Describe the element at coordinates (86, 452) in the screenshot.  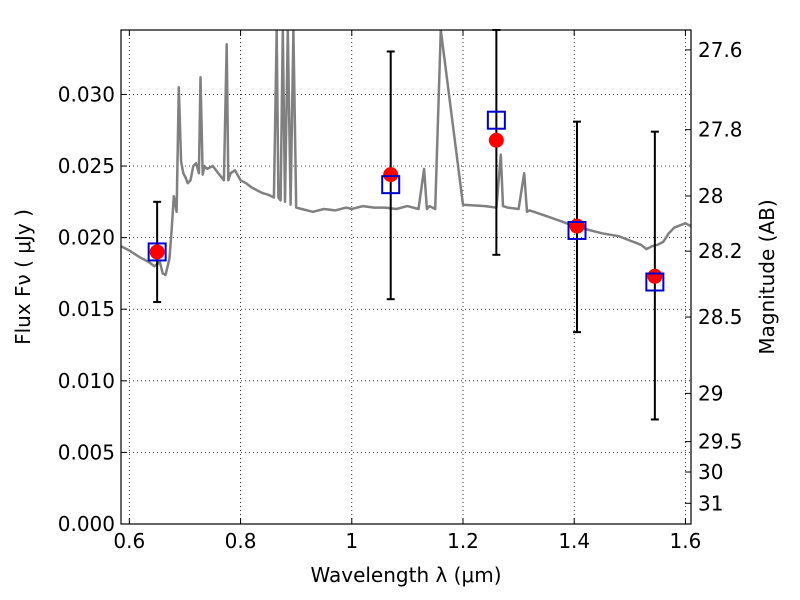
I see `y-tick-label: 0.005` at that location.